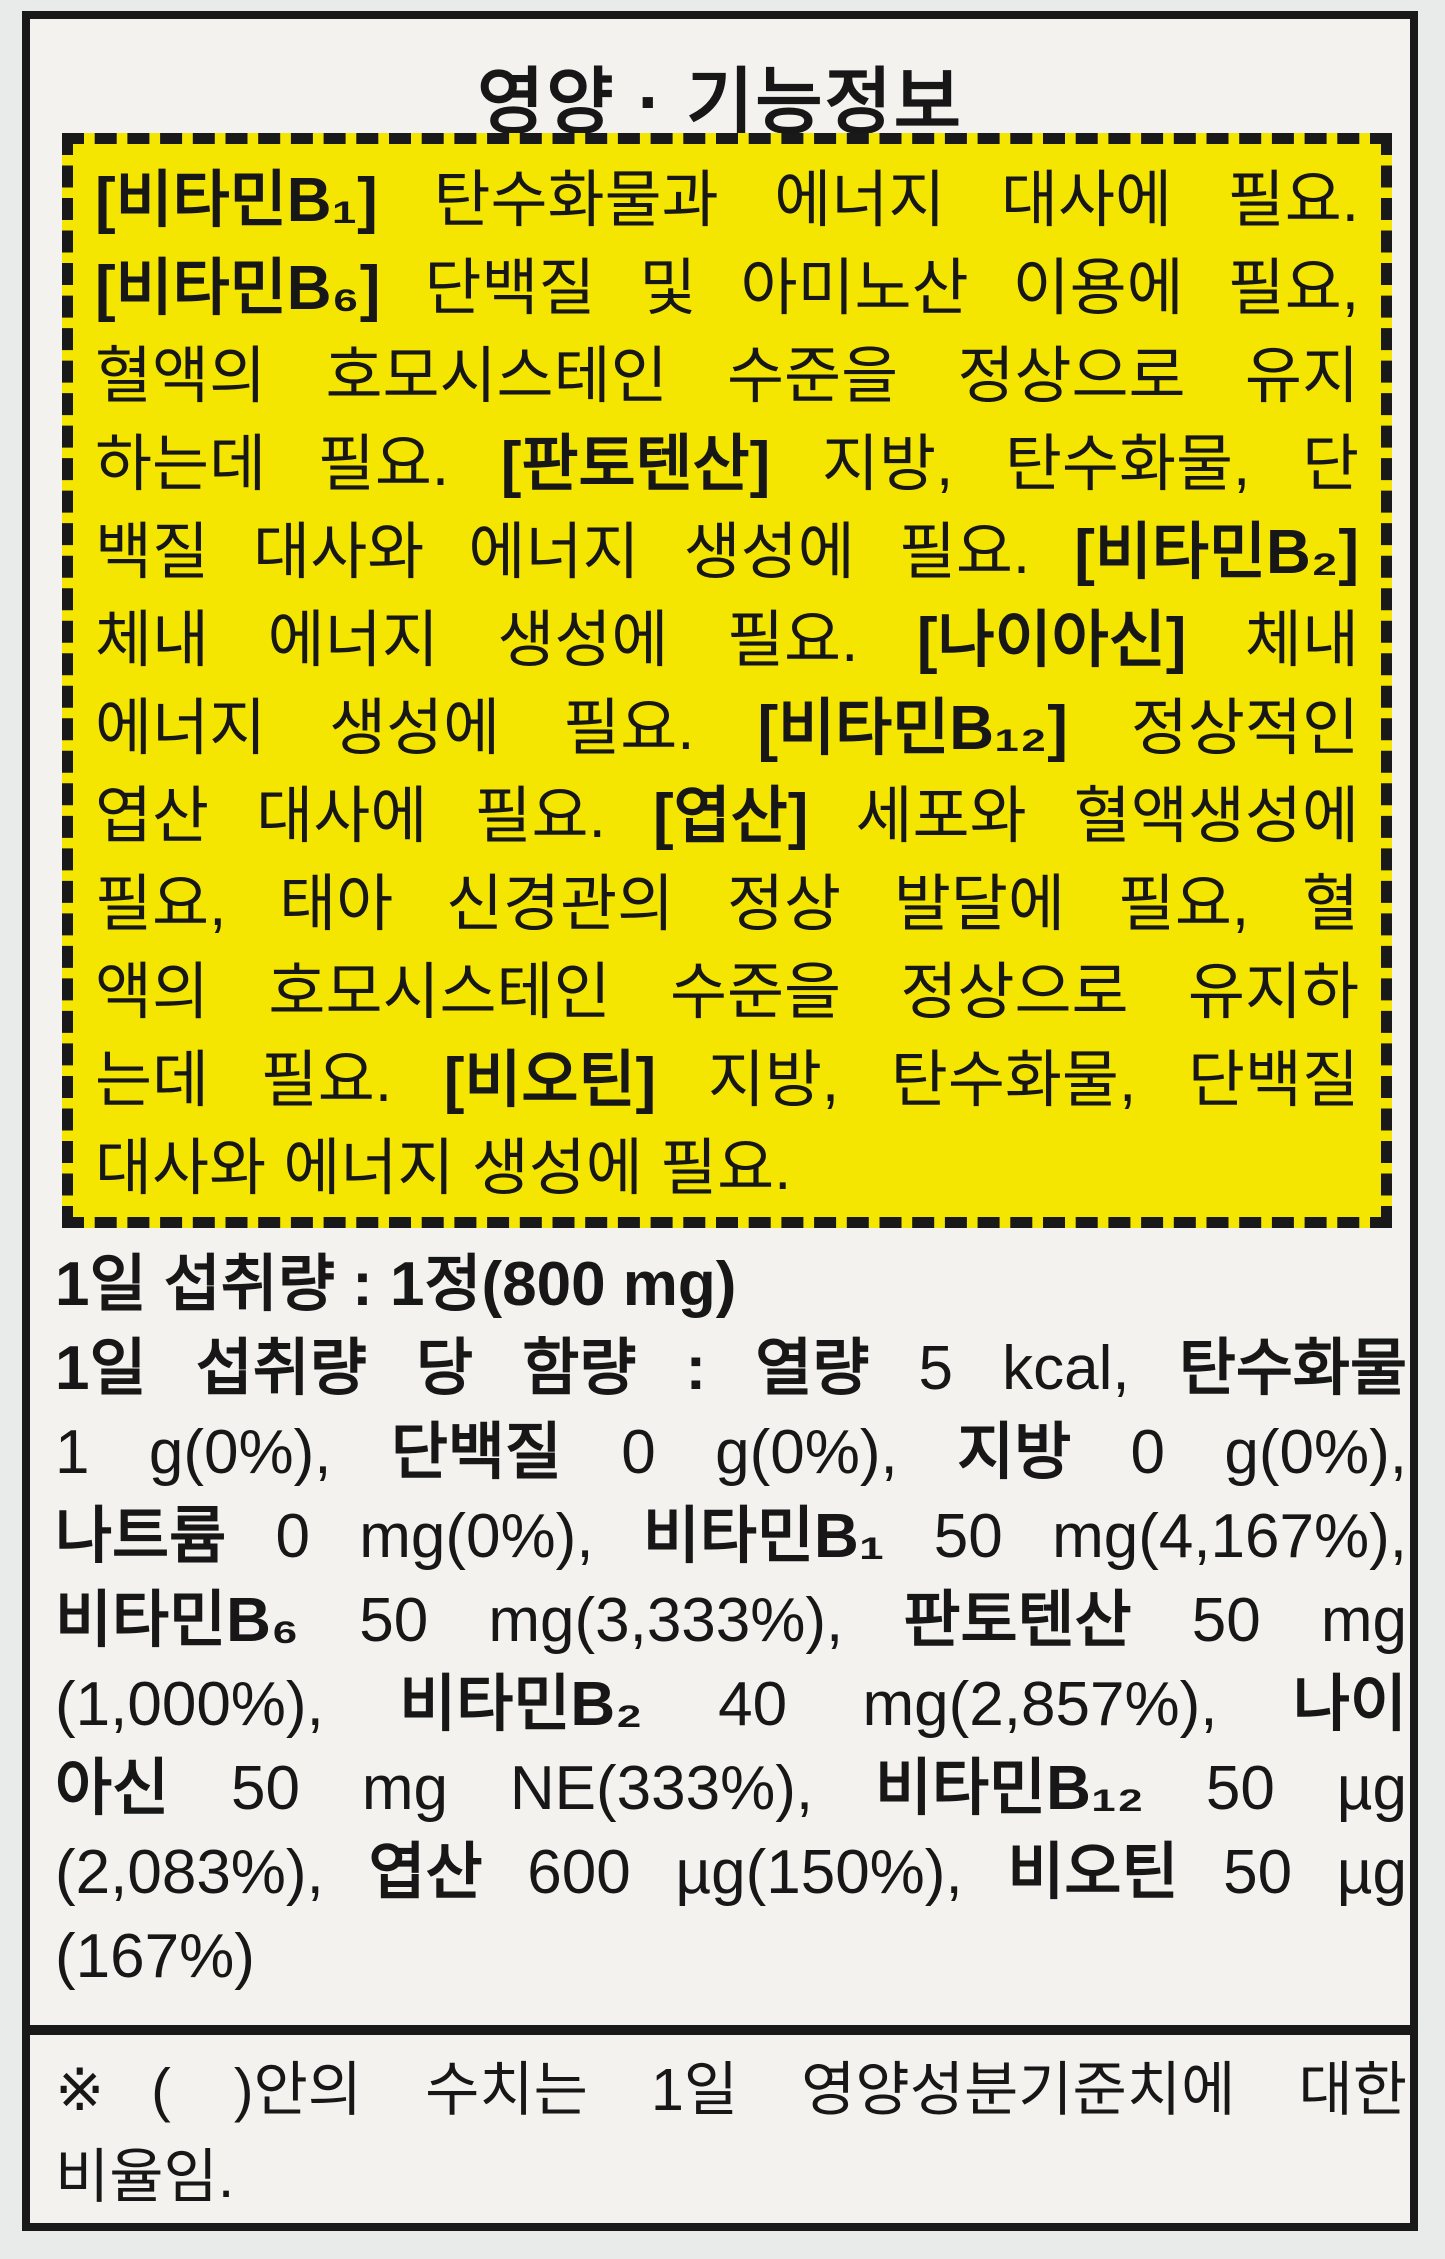  I want to click on emphasized-text: 비타민B₁, so click(763, 1536).